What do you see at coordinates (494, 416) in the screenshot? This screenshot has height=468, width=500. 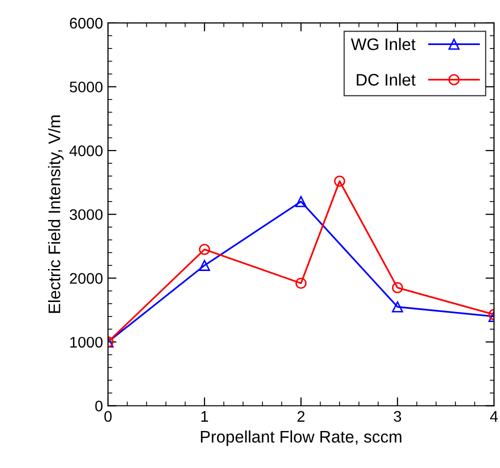 I see `x-tick-label: 4` at bounding box center [494, 416].